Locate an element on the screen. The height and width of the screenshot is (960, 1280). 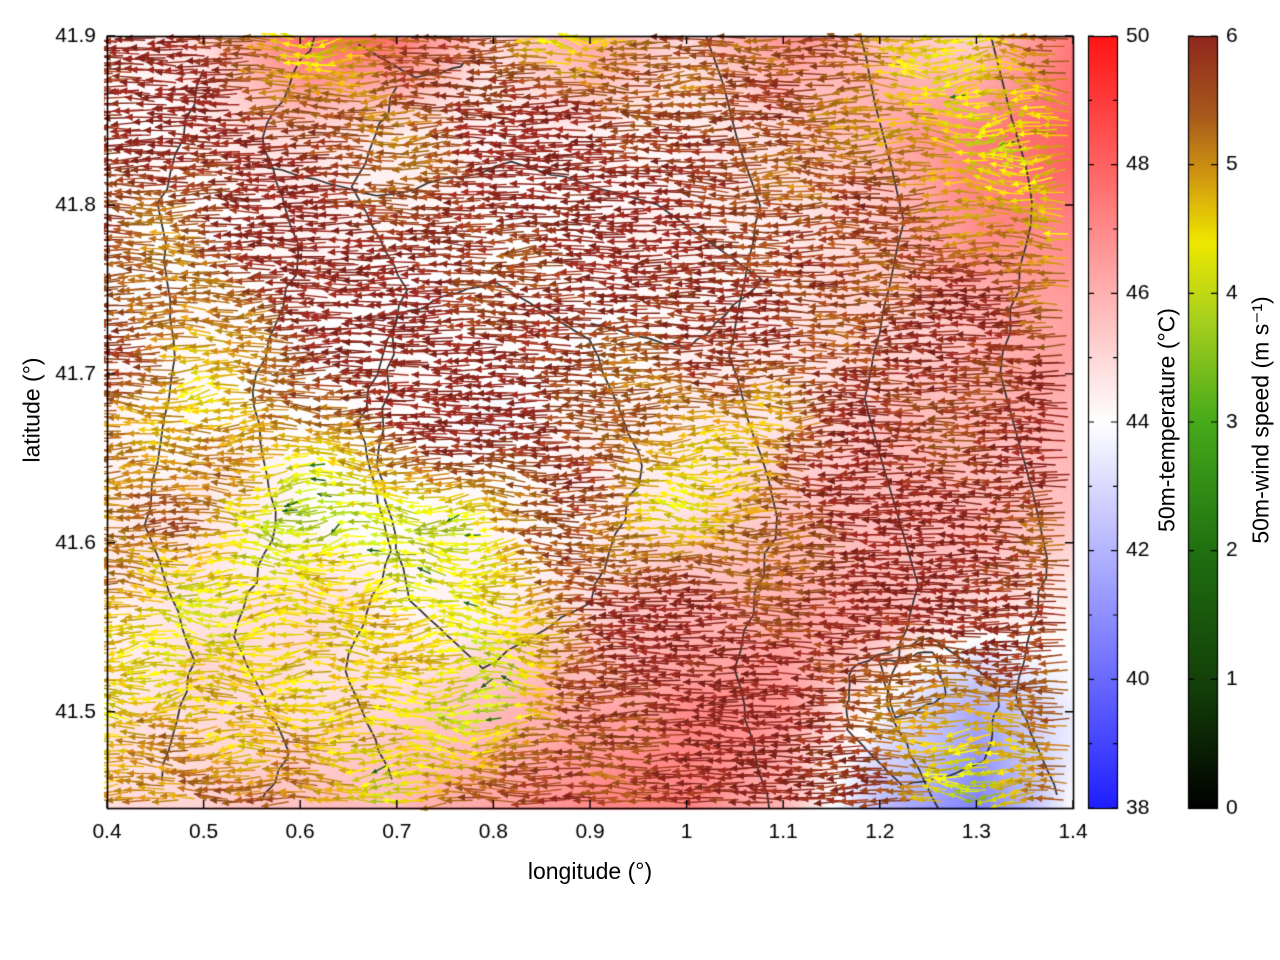
y-axis-label: latitude (°) is located at coordinates (31, 410).